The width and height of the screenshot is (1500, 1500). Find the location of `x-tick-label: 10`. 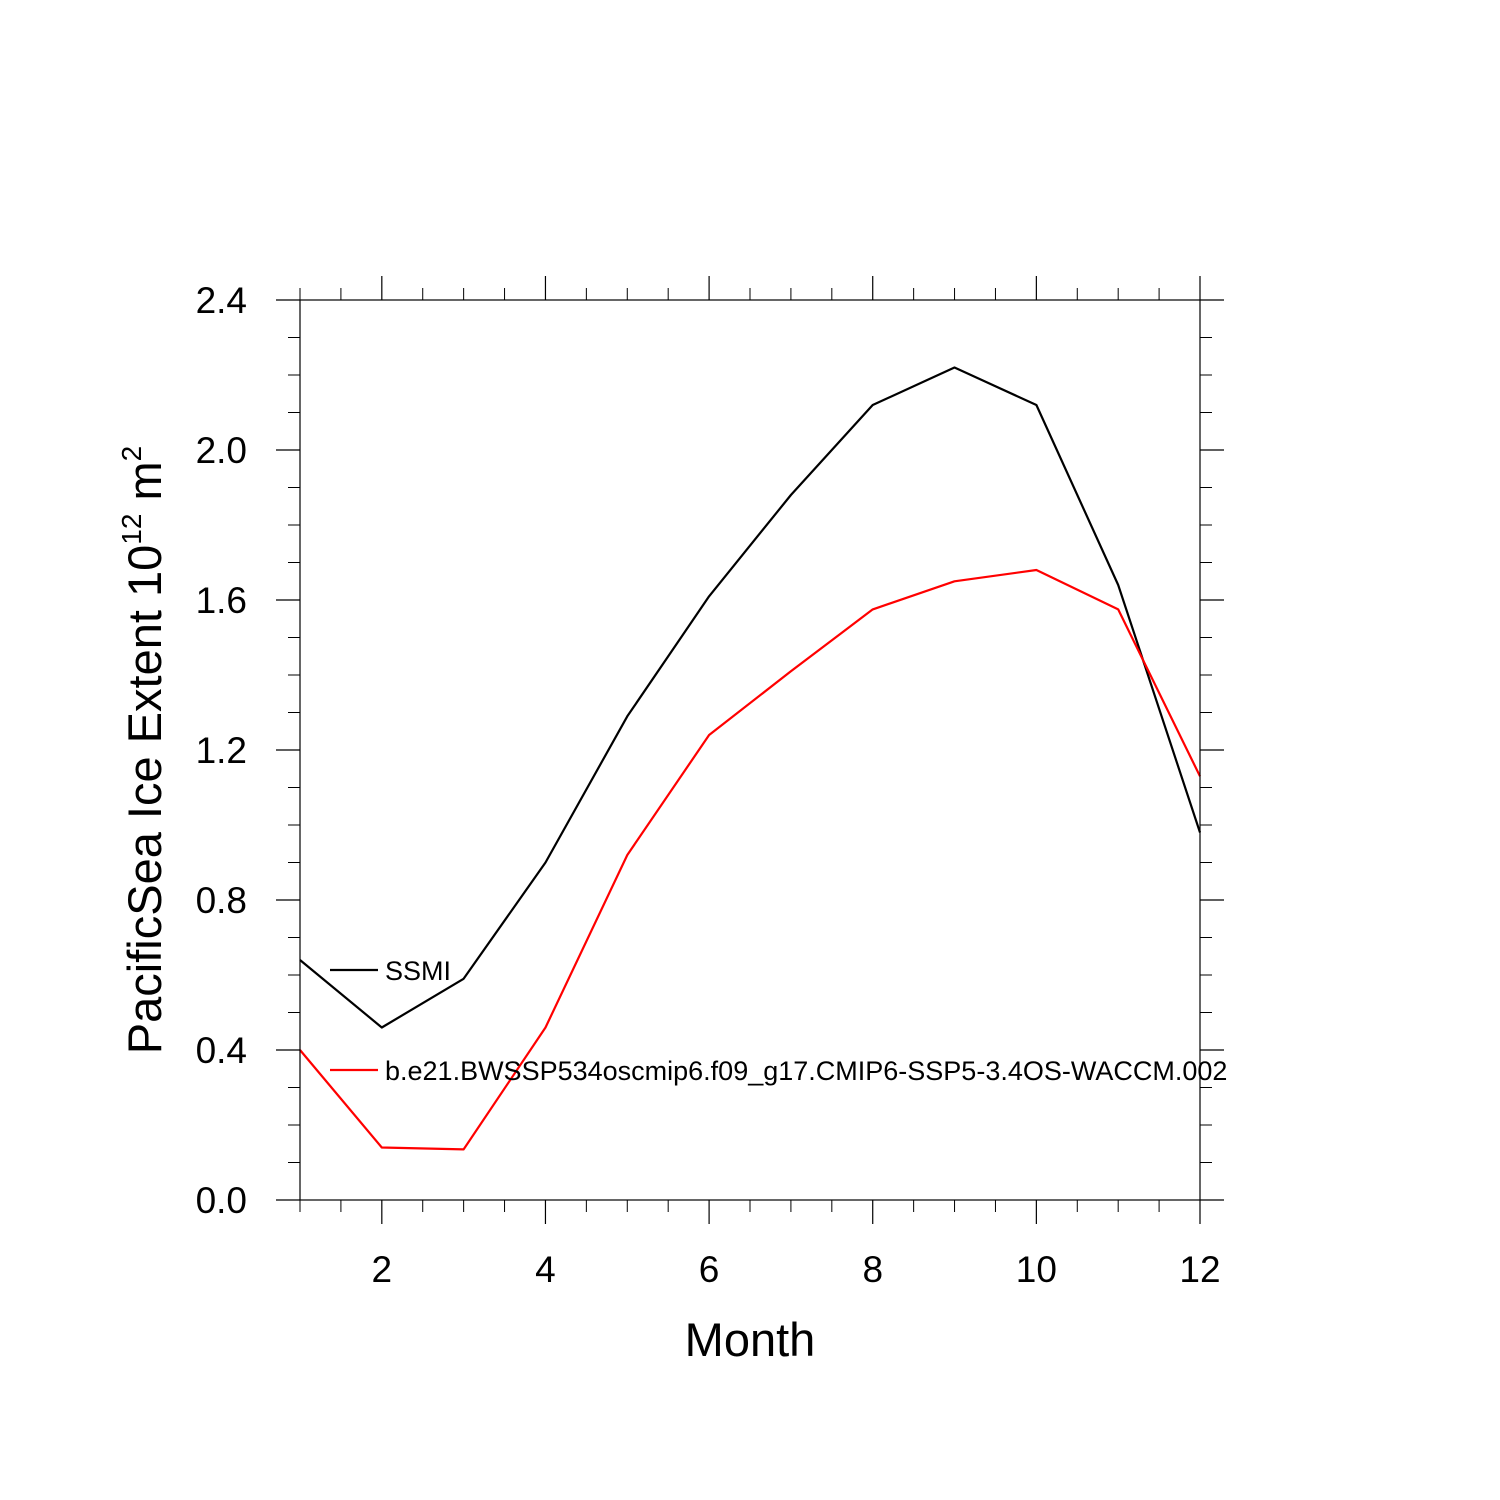

x-tick-label: 10 is located at coordinates (1036, 1269).